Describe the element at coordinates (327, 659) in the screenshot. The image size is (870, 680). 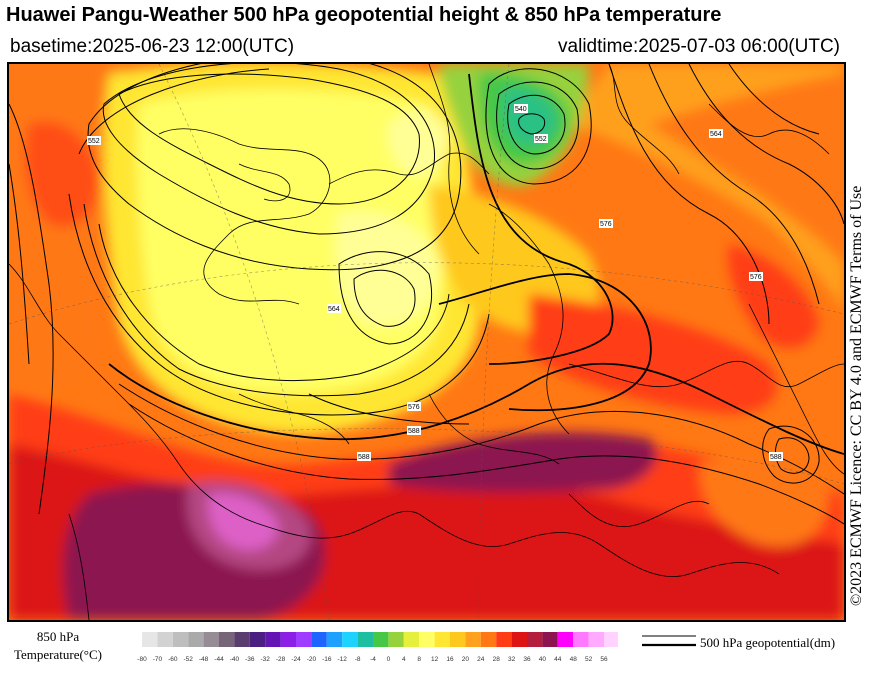
I see `colorbar-tick-label: -16` at that location.